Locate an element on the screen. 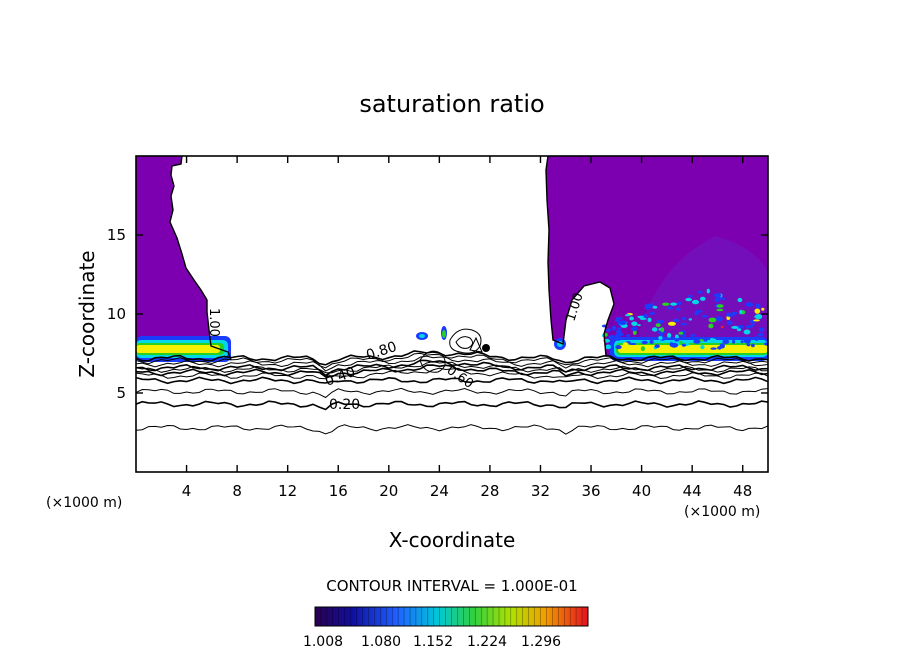 This screenshot has height=654, width=904. left-supersaturated-region is located at coordinates (183, 258).